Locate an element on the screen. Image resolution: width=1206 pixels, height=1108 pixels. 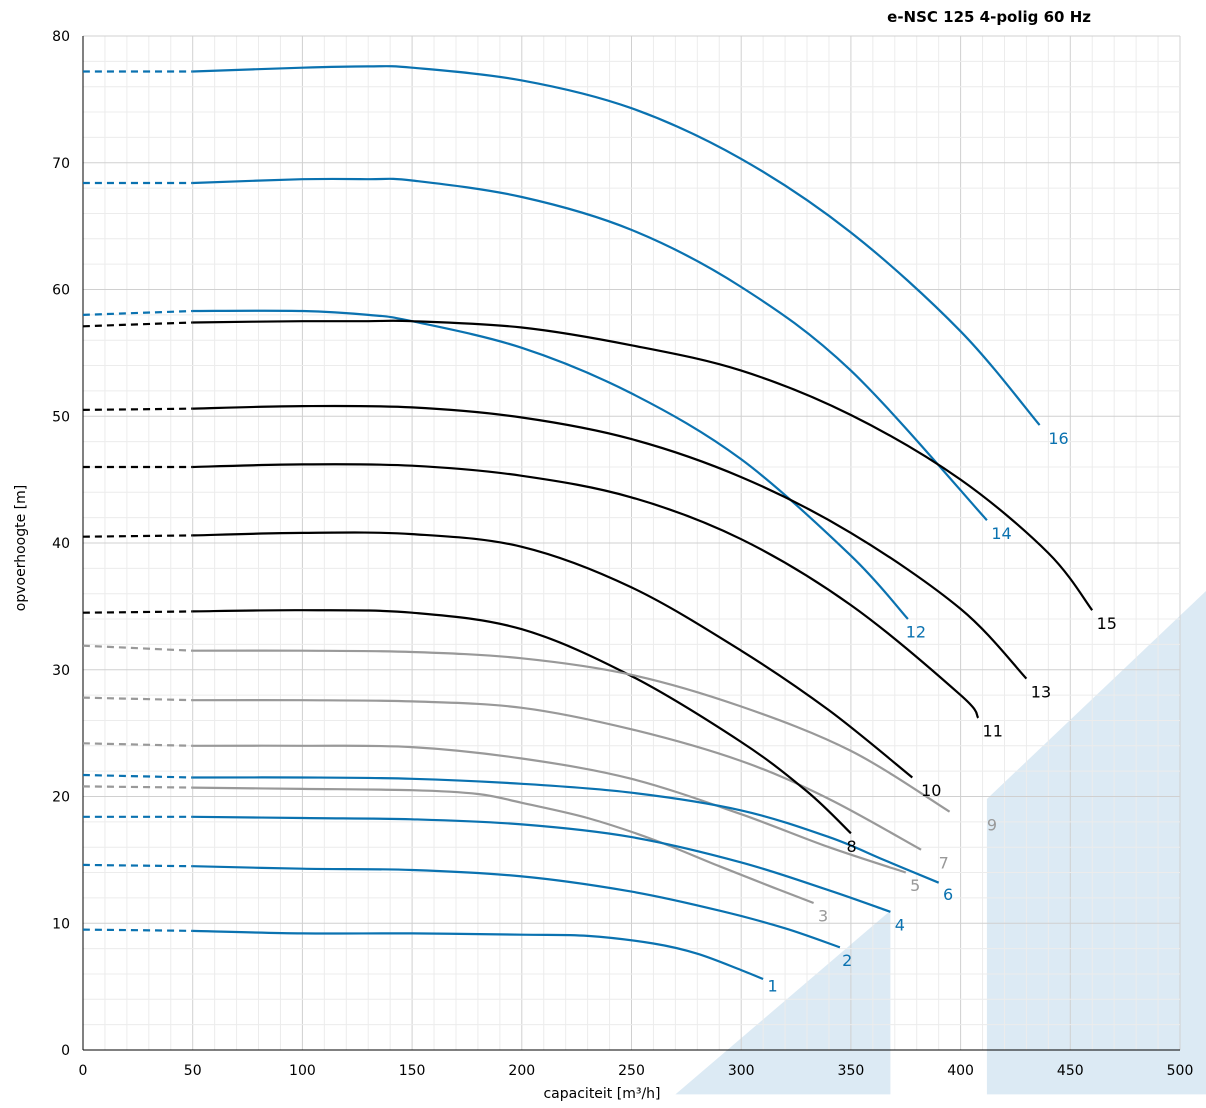
x-tick-label: 300 is located at coordinates (741, 1071).